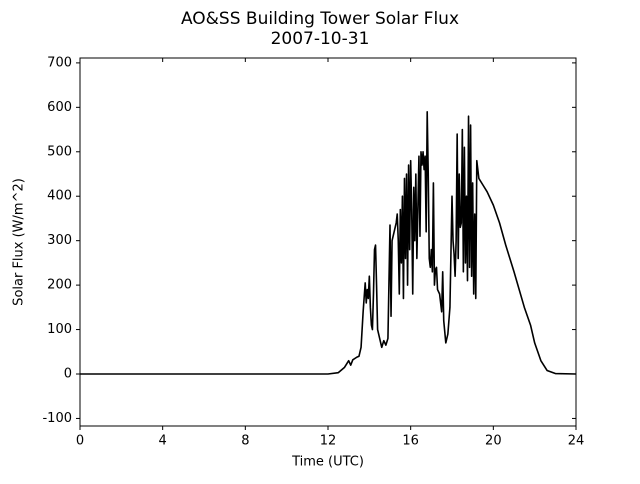 The image size is (640, 484). What do you see at coordinates (328, 441) in the screenshot?
I see `x-tick-label: 12` at bounding box center [328, 441].